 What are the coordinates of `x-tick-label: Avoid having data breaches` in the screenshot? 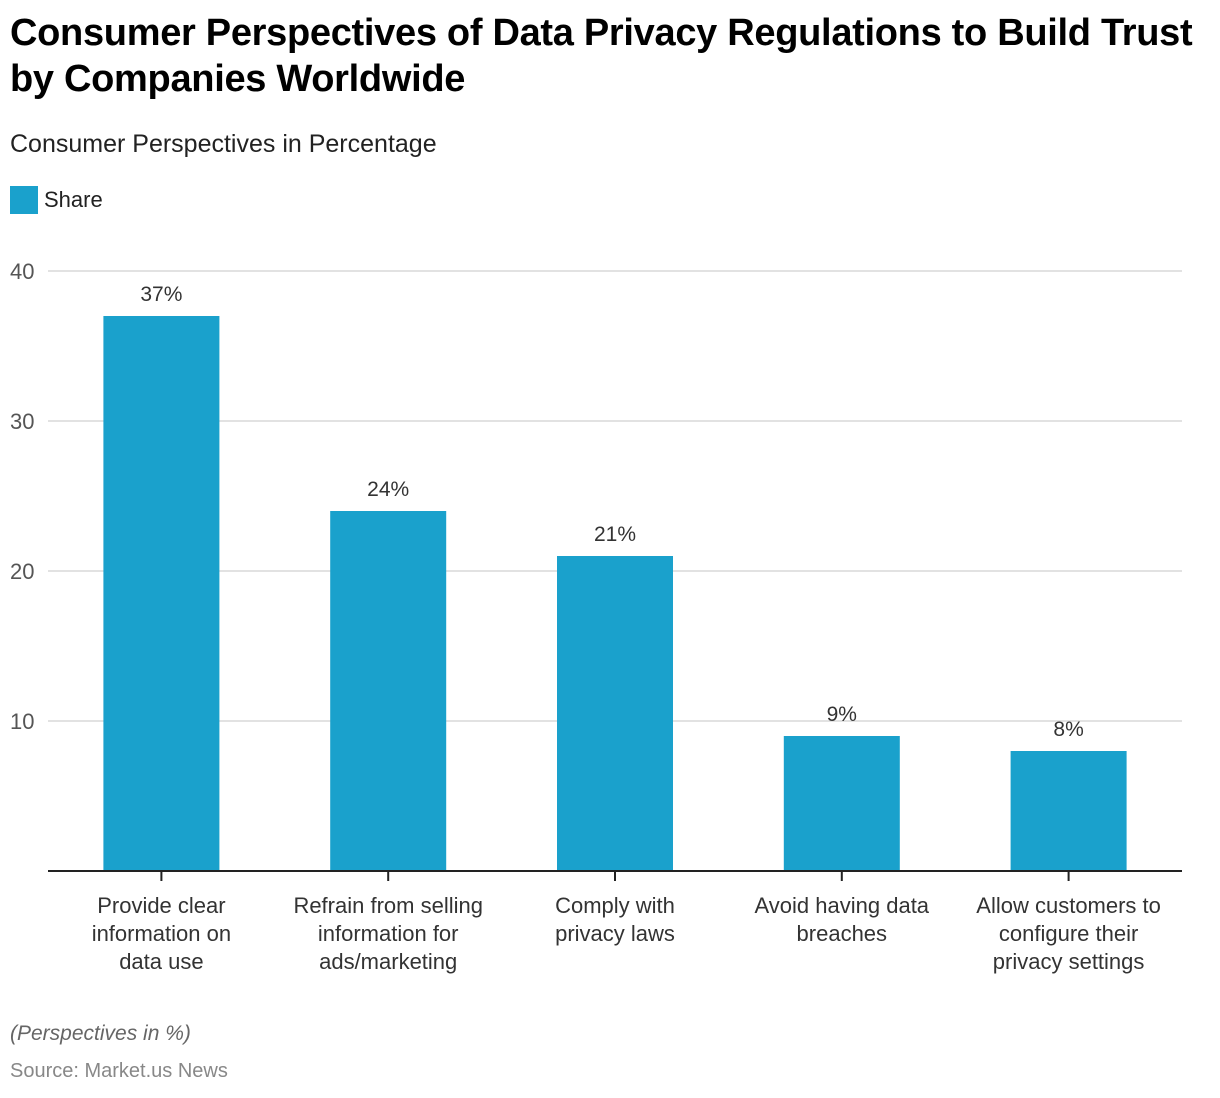 It's located at (842, 919).